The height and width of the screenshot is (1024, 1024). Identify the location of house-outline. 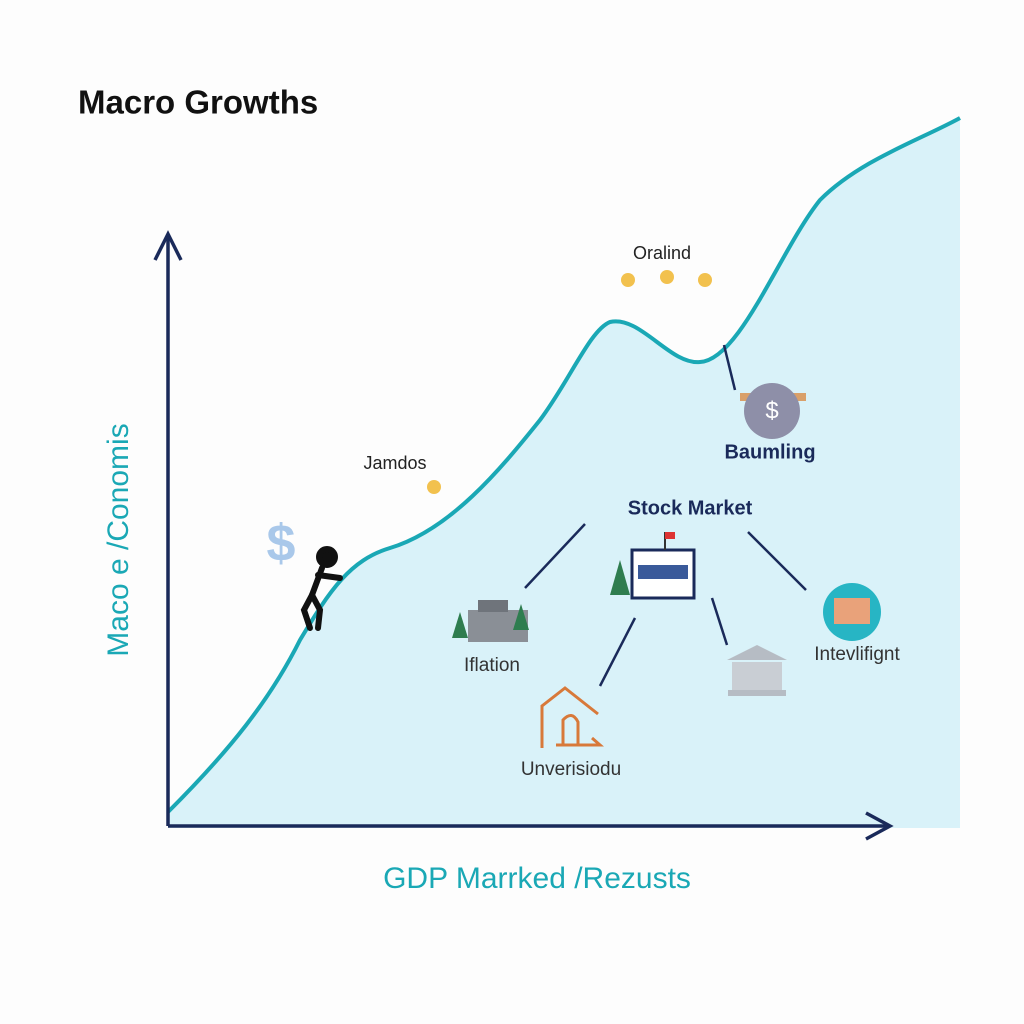
(569, 717).